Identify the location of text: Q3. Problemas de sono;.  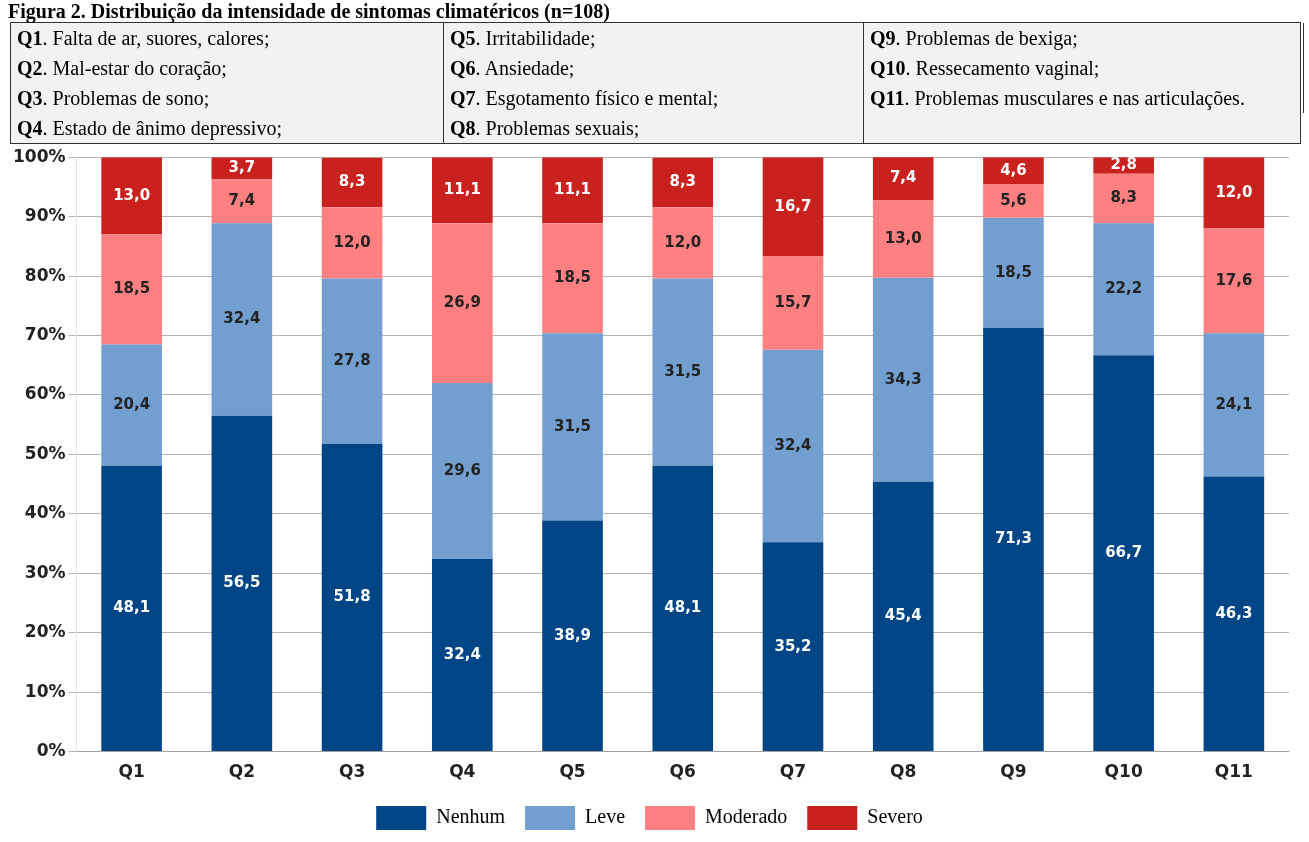
(227, 98).